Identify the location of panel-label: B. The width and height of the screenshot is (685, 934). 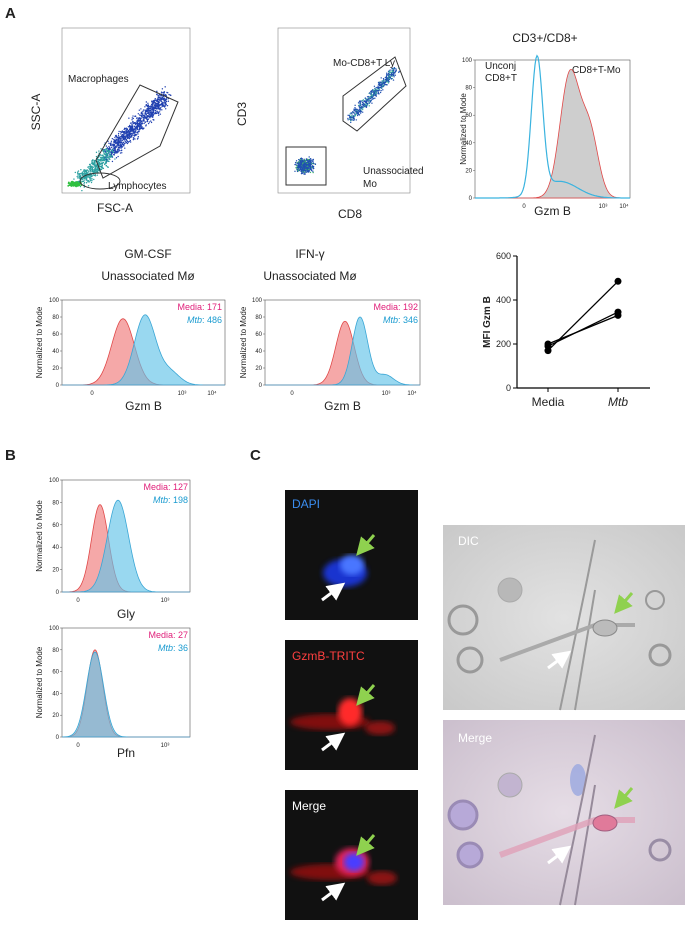
(10, 455).